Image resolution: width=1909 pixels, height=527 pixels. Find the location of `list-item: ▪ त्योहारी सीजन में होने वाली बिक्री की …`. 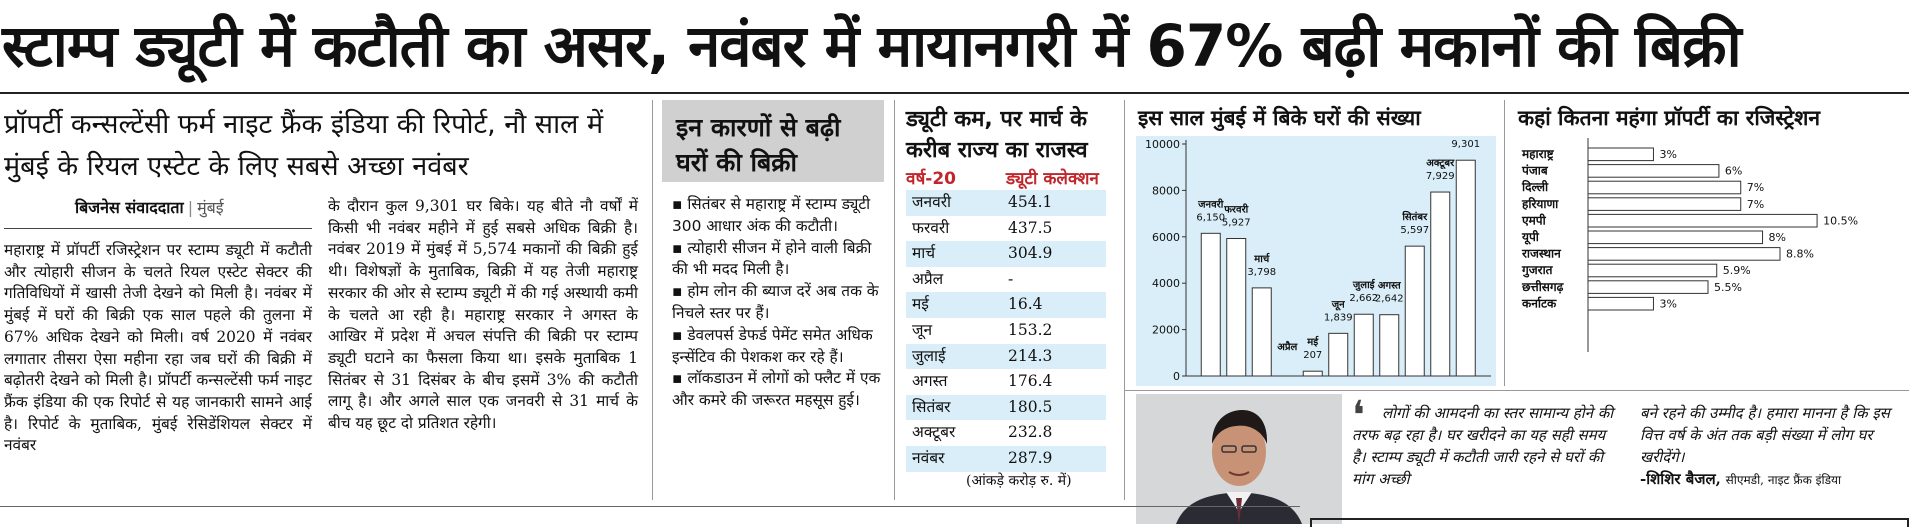

list-item: ▪ त्योहारी सीजन में होने वाली बिक्री की … is located at coordinates (772, 258).